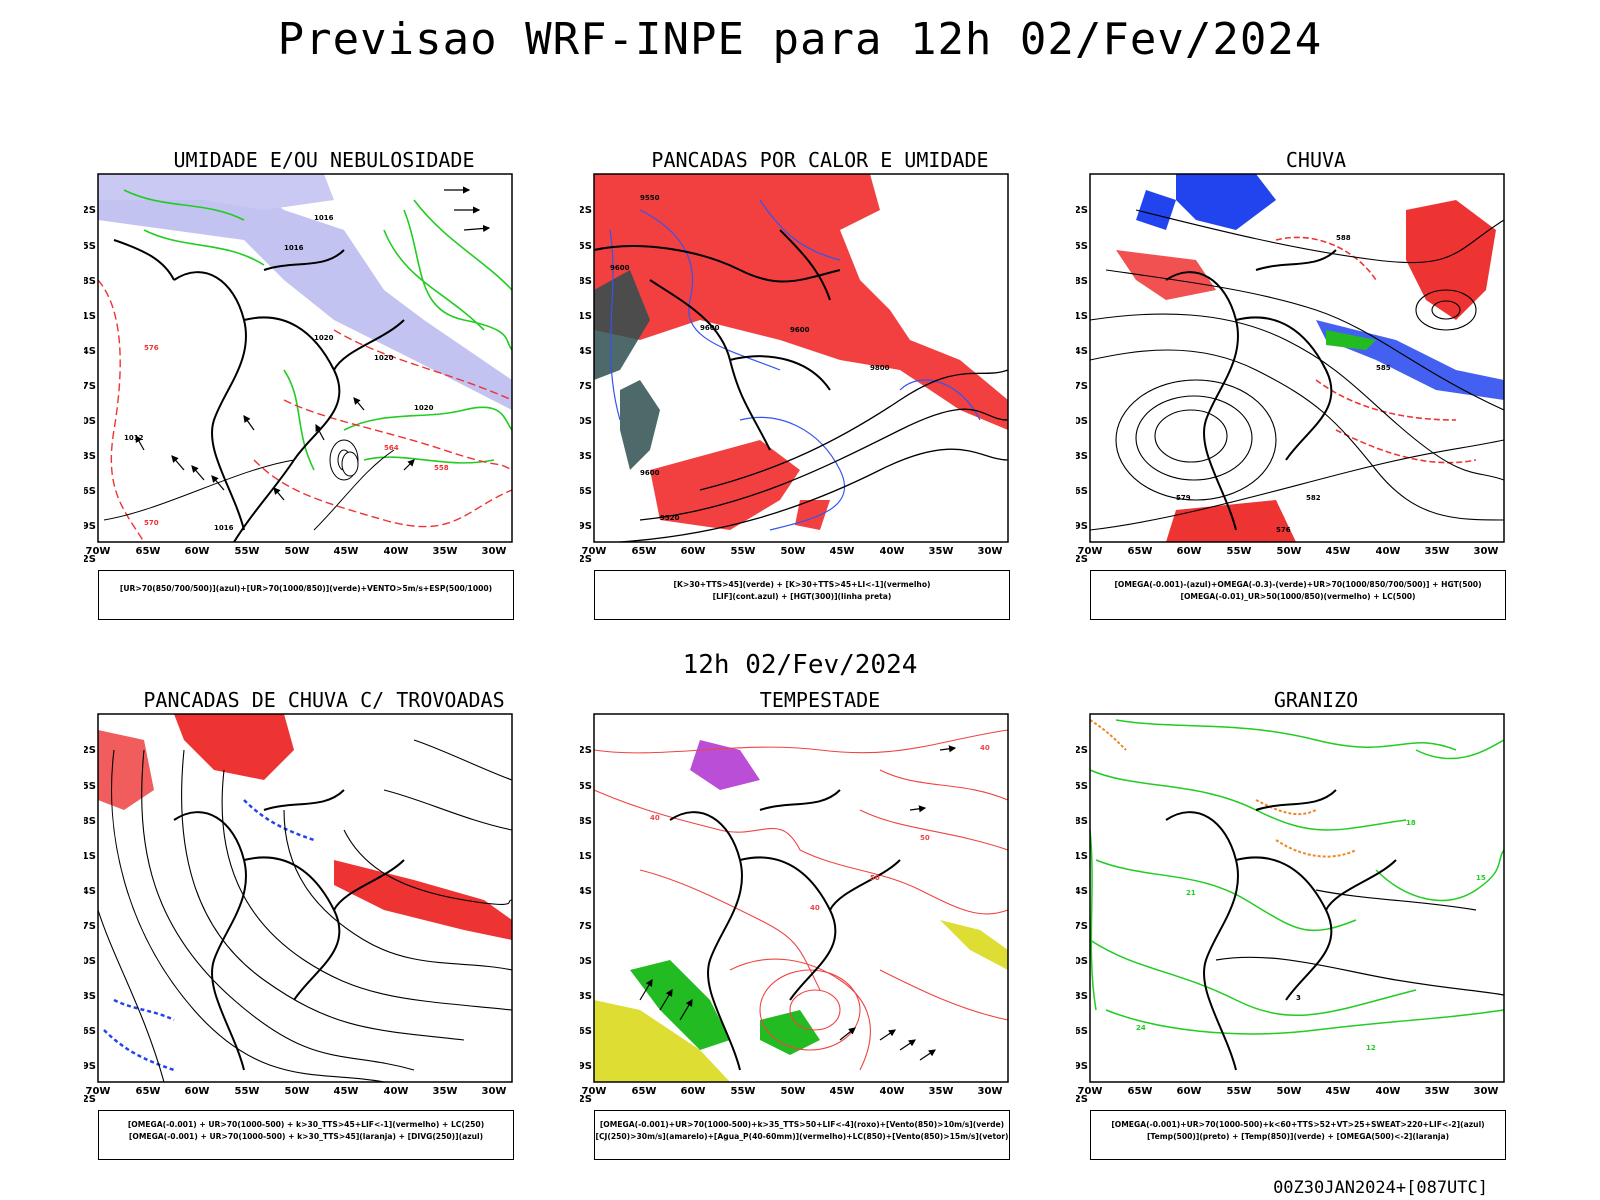 This screenshot has height=1200, width=1600. I want to click on panel-title: CHUVA, so click(1316, 160).